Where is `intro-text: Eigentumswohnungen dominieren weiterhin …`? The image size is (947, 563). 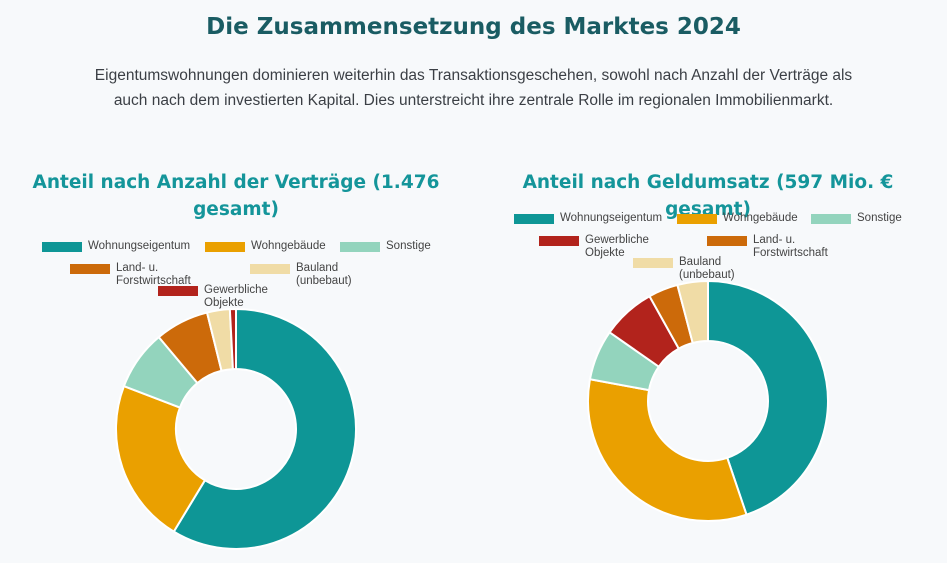 intro-text: Eigentumswohnungen dominieren weiterhin … is located at coordinates (473, 88).